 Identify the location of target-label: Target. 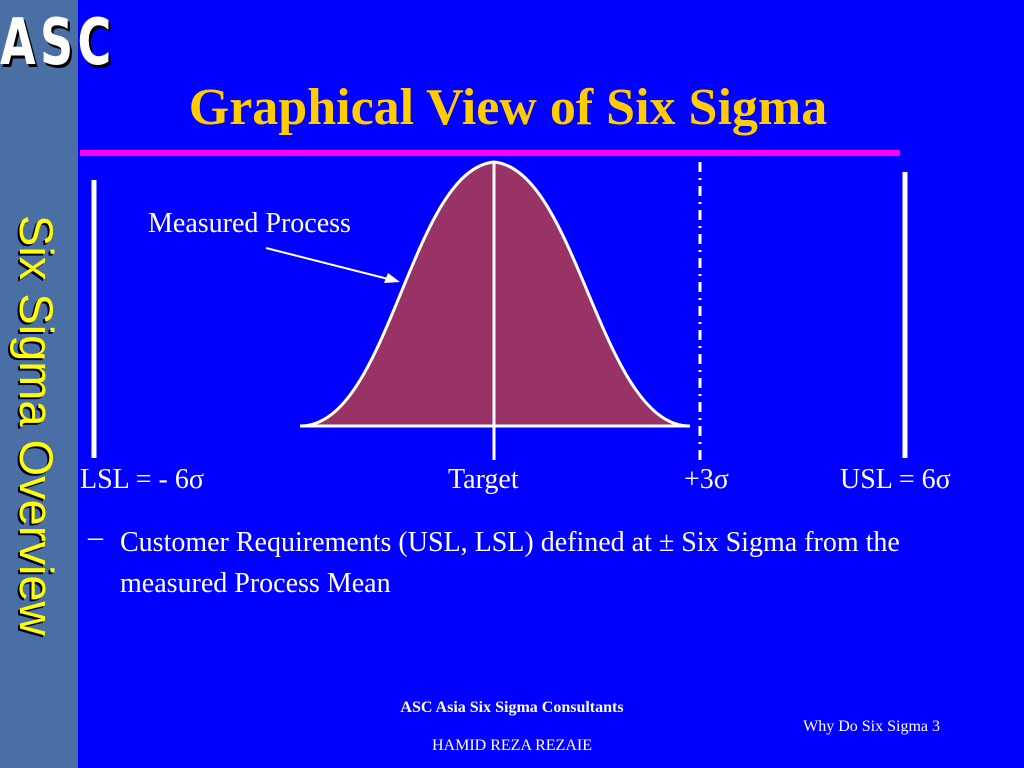
(483, 479).